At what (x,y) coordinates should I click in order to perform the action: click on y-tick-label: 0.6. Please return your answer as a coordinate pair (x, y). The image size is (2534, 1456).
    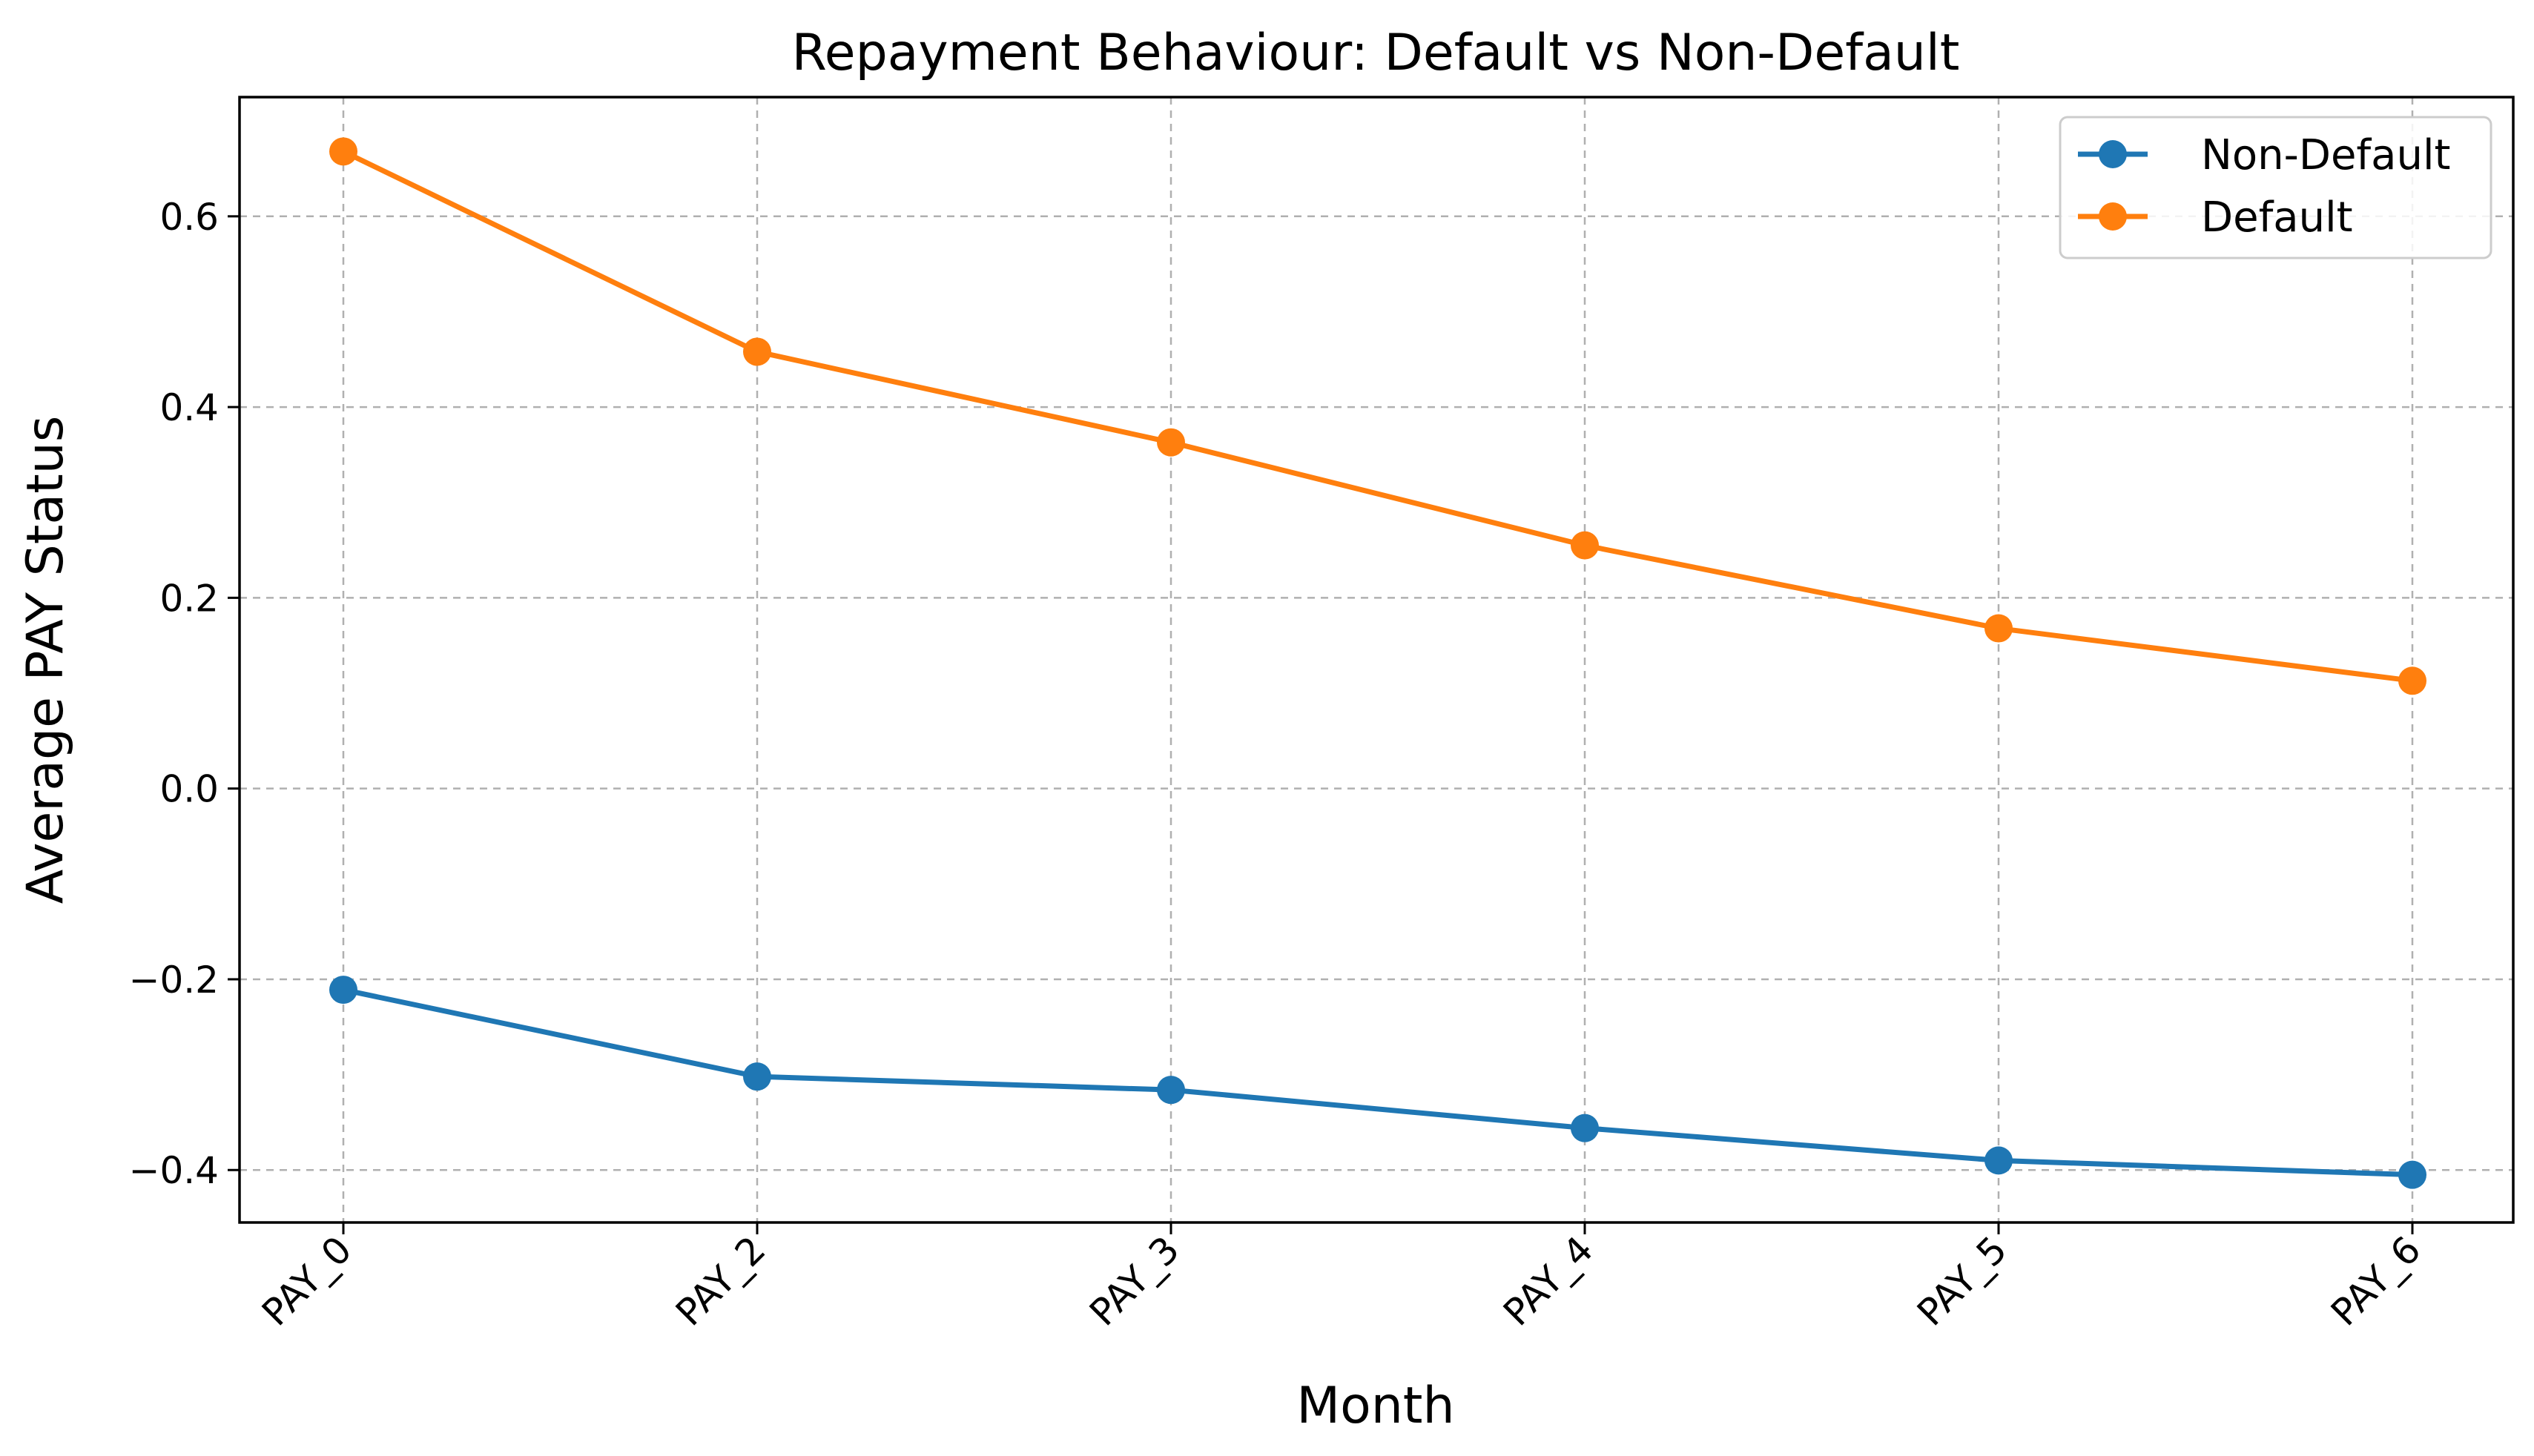
    Looking at the image, I should click on (189, 217).